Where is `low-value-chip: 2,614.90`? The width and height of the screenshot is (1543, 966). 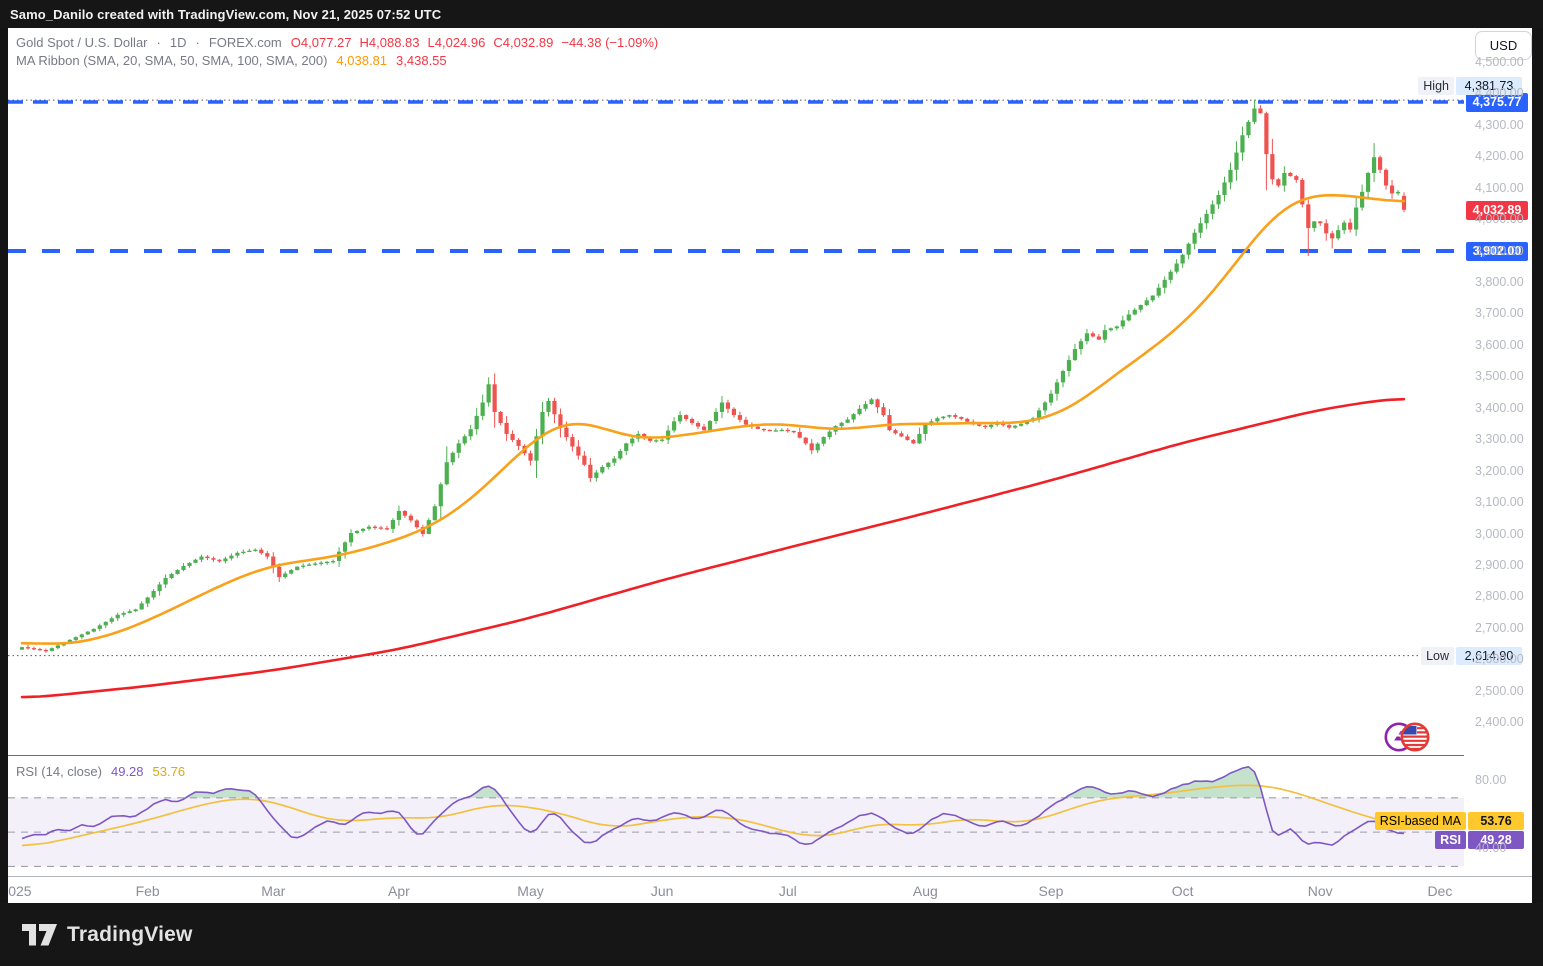
low-value-chip: 2,614.90 is located at coordinates (1489, 655).